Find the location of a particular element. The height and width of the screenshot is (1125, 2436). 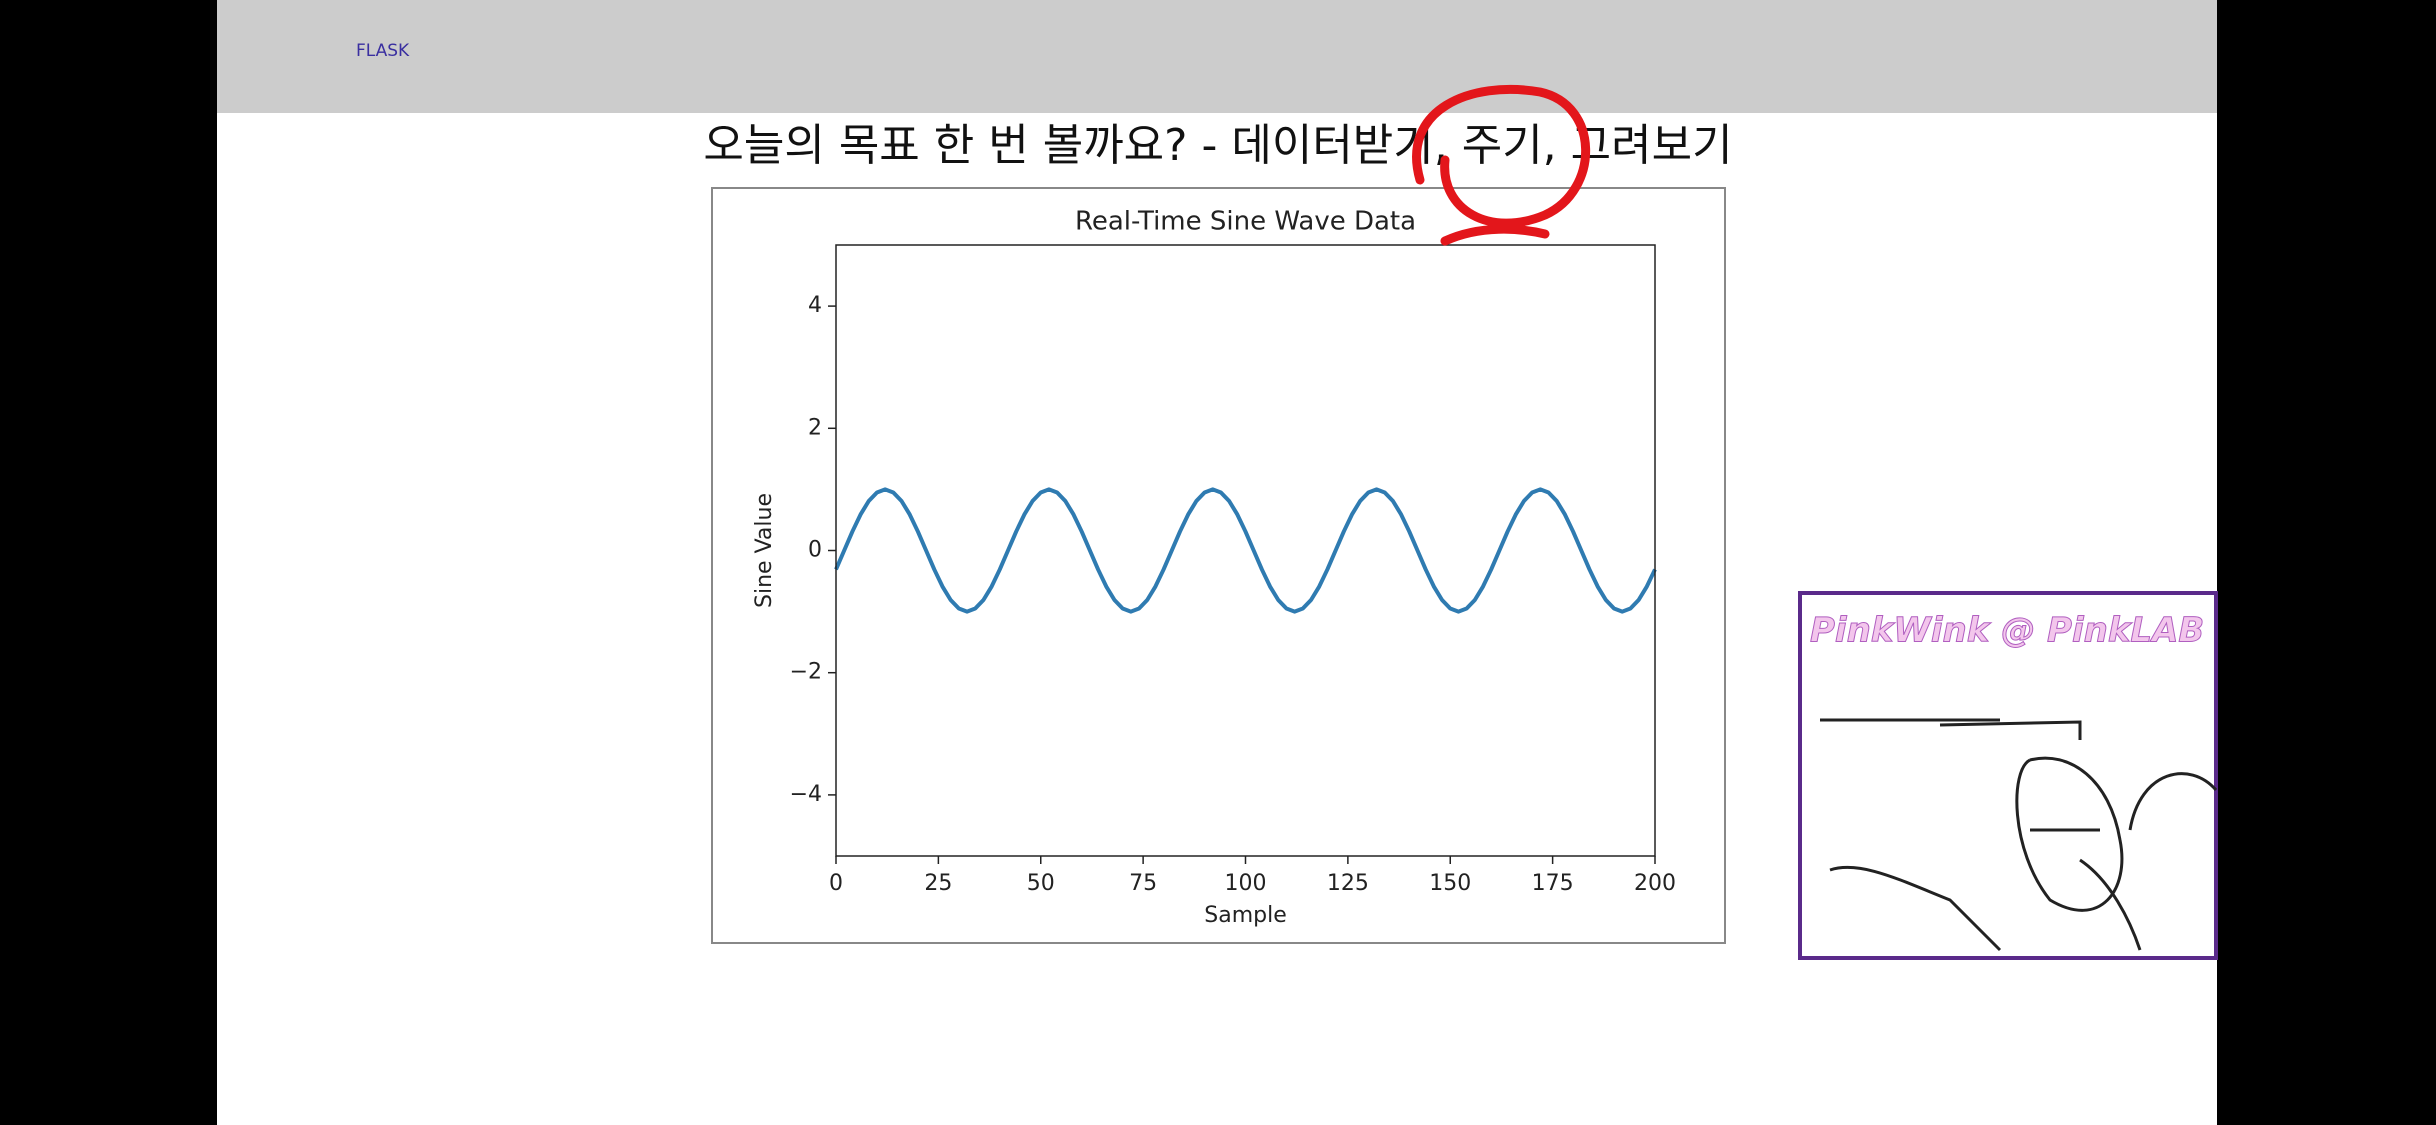

x-axis-label: Sample is located at coordinates (1245, 915).